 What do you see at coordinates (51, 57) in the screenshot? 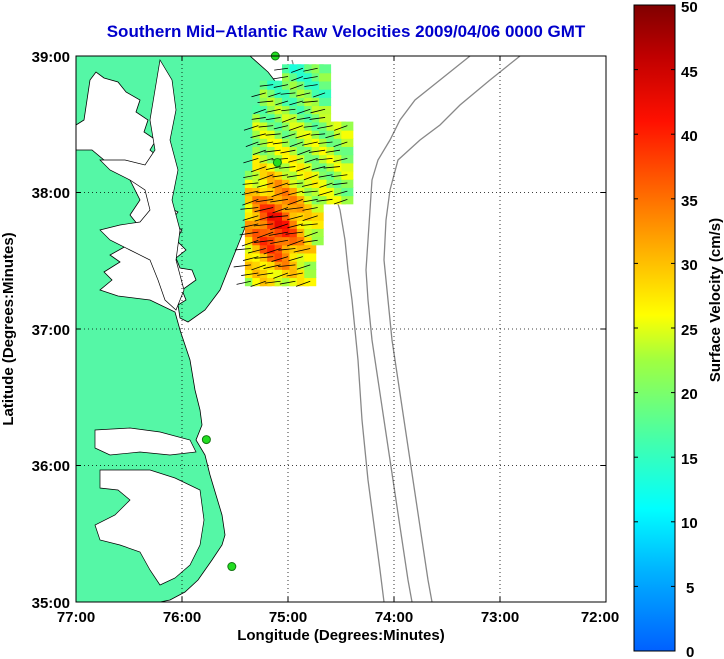
I see `y-tick-label: 39:00` at bounding box center [51, 57].